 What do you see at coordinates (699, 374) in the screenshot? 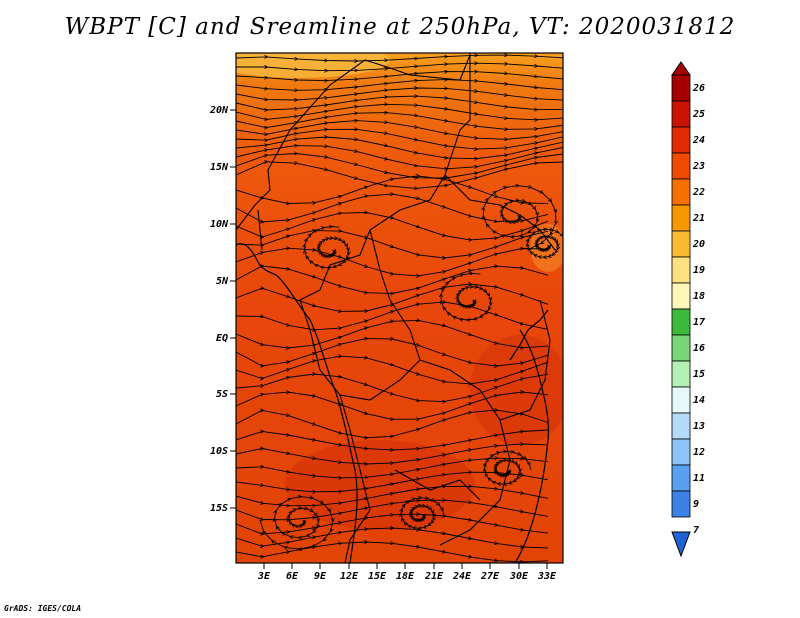
I see `colorbar-label: 15` at bounding box center [699, 374].